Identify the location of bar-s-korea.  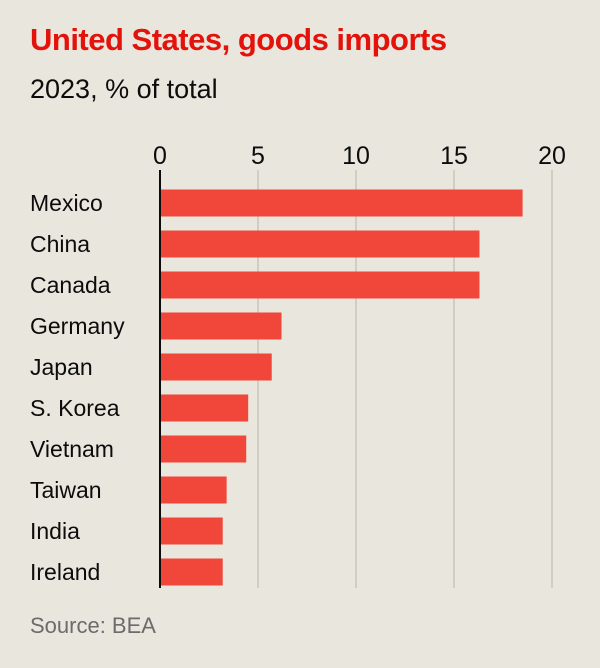
(204, 408).